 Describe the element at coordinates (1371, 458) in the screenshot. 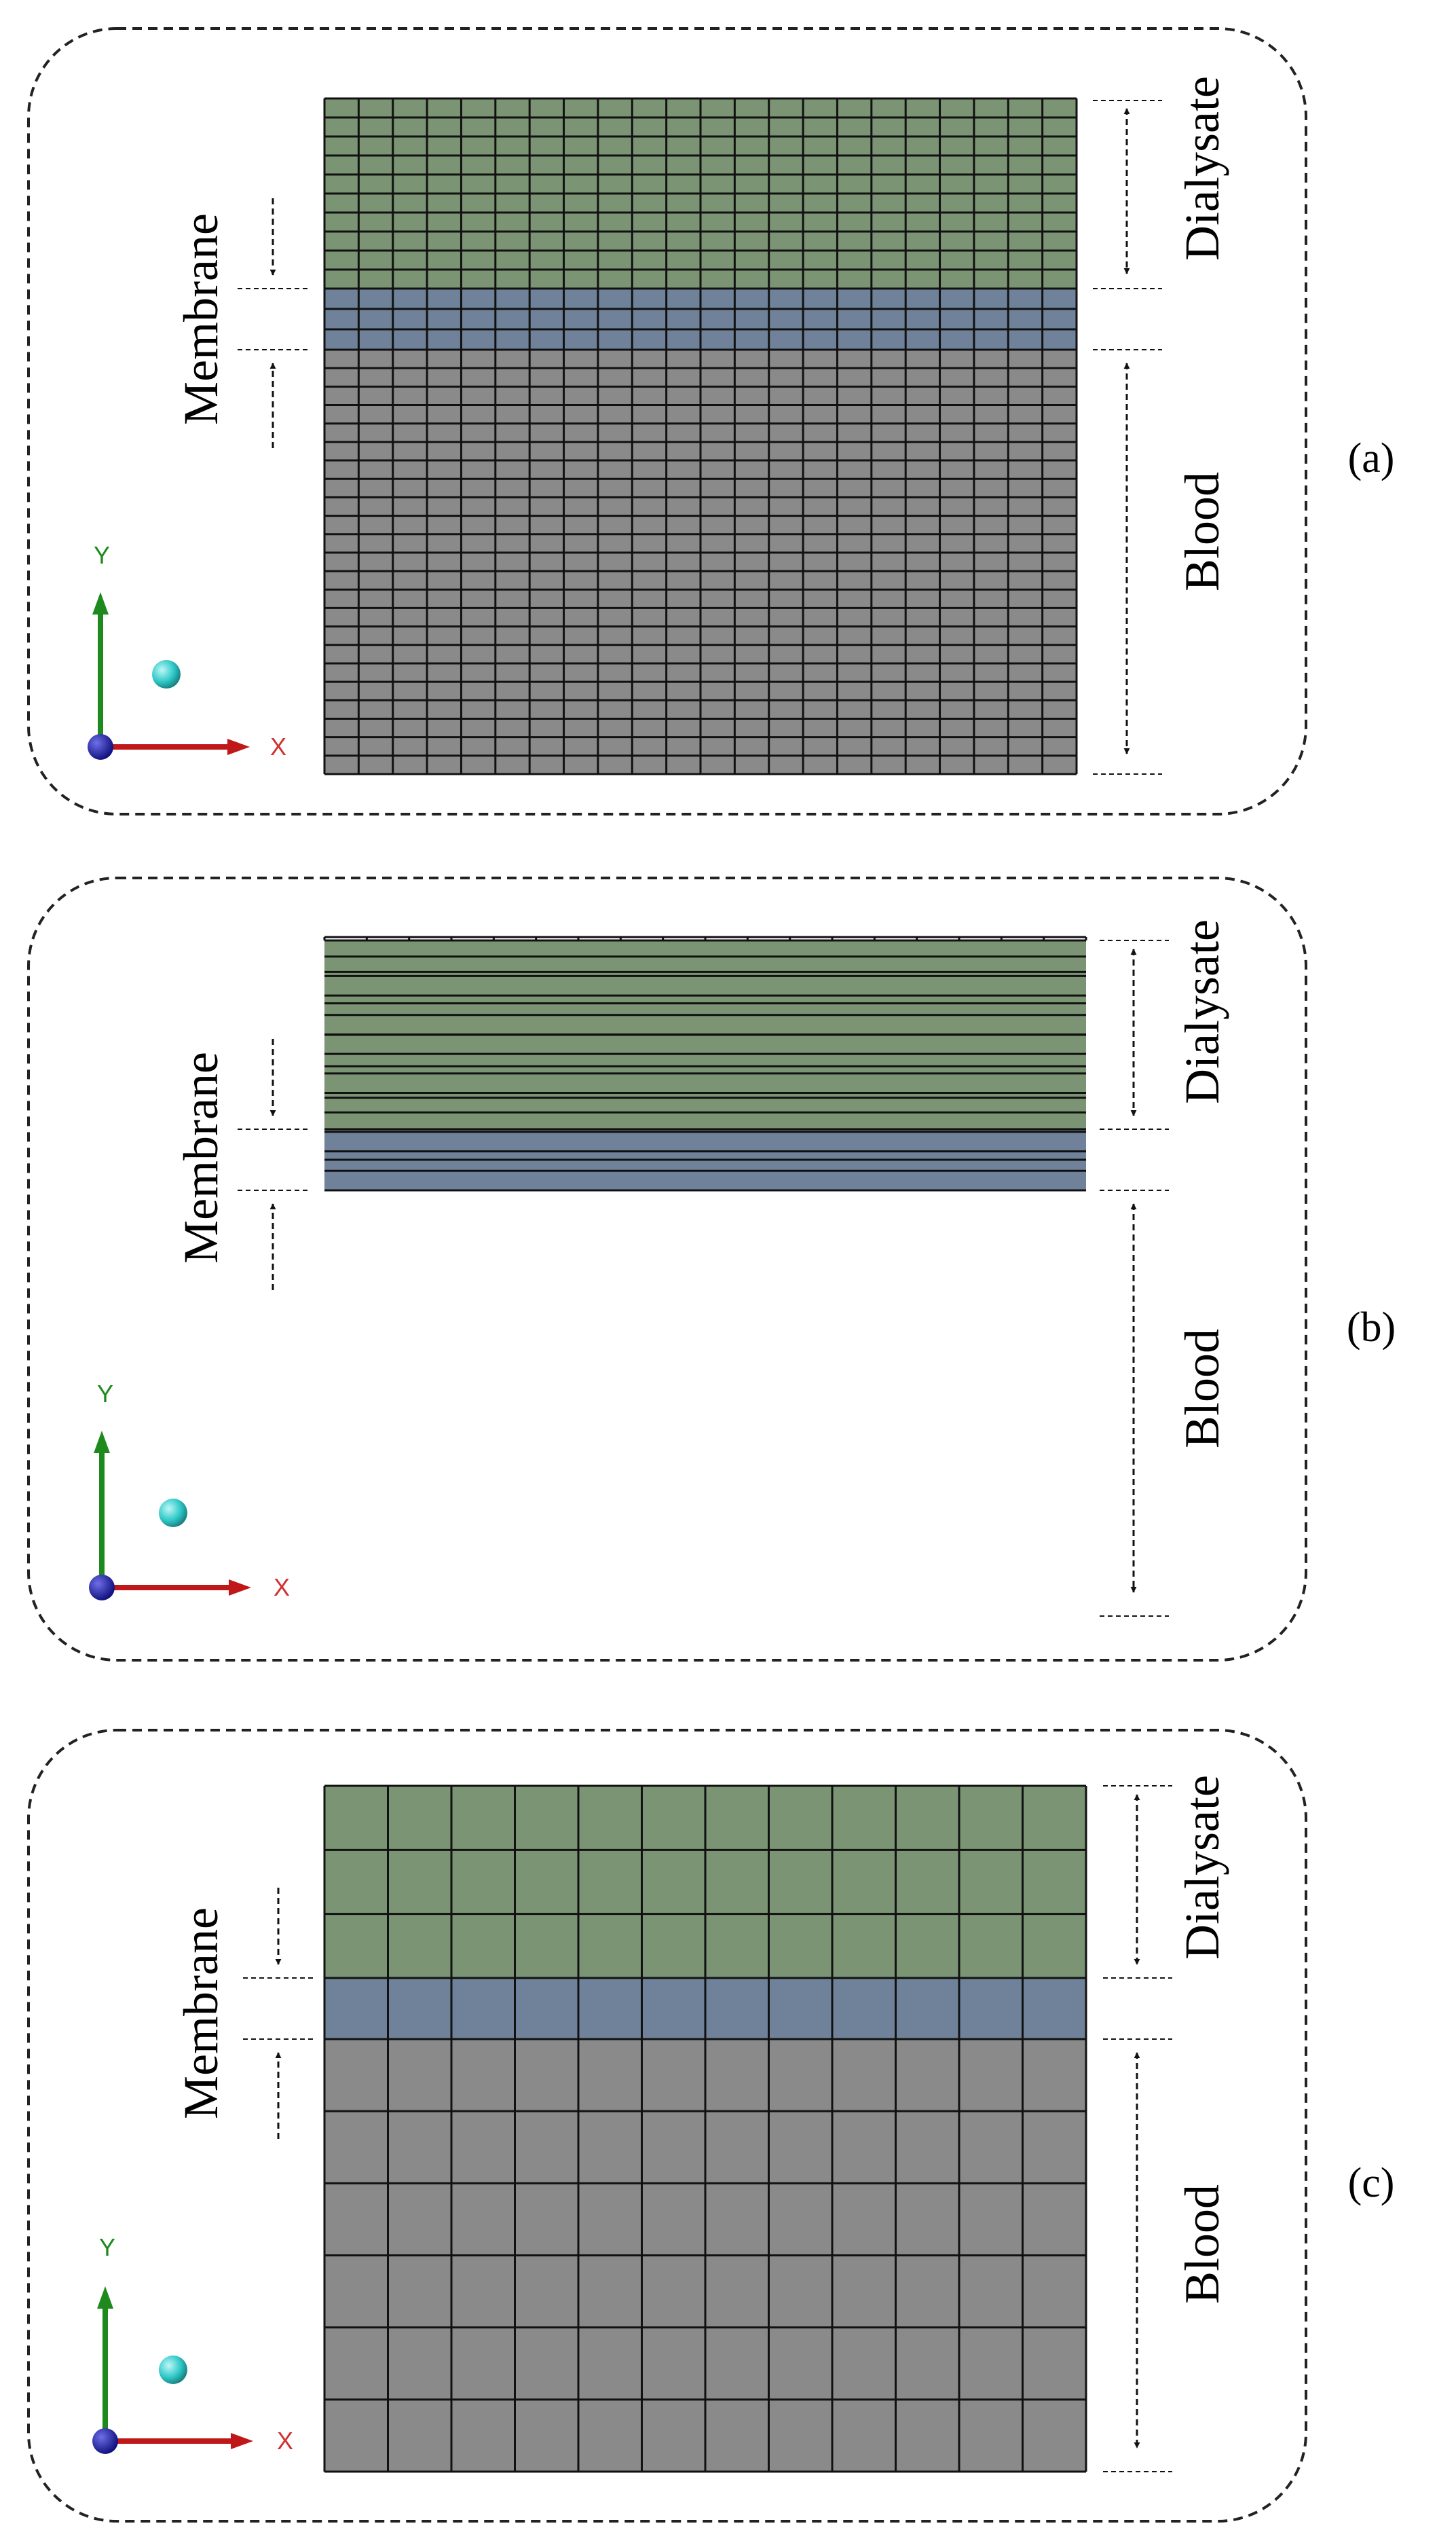

I see `panel-tag: (a)` at that location.